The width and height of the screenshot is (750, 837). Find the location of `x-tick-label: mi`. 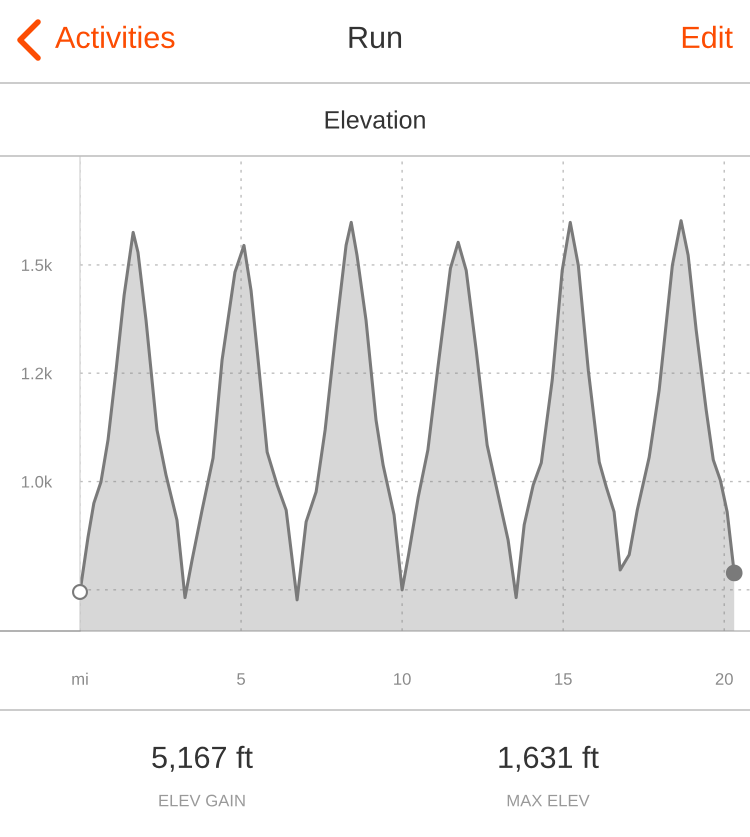

x-tick-label: mi is located at coordinates (80, 678).